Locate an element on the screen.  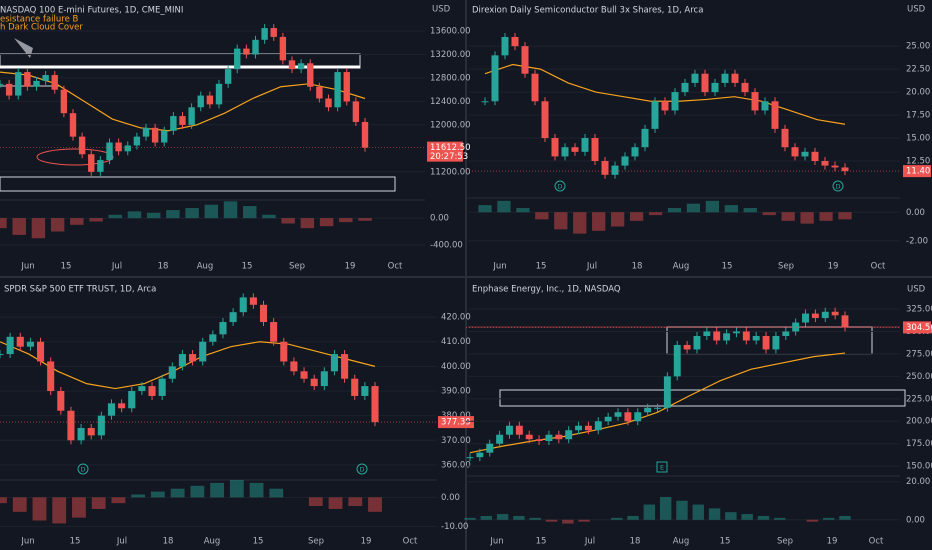
x-tick-label: 15 is located at coordinates (541, 267).